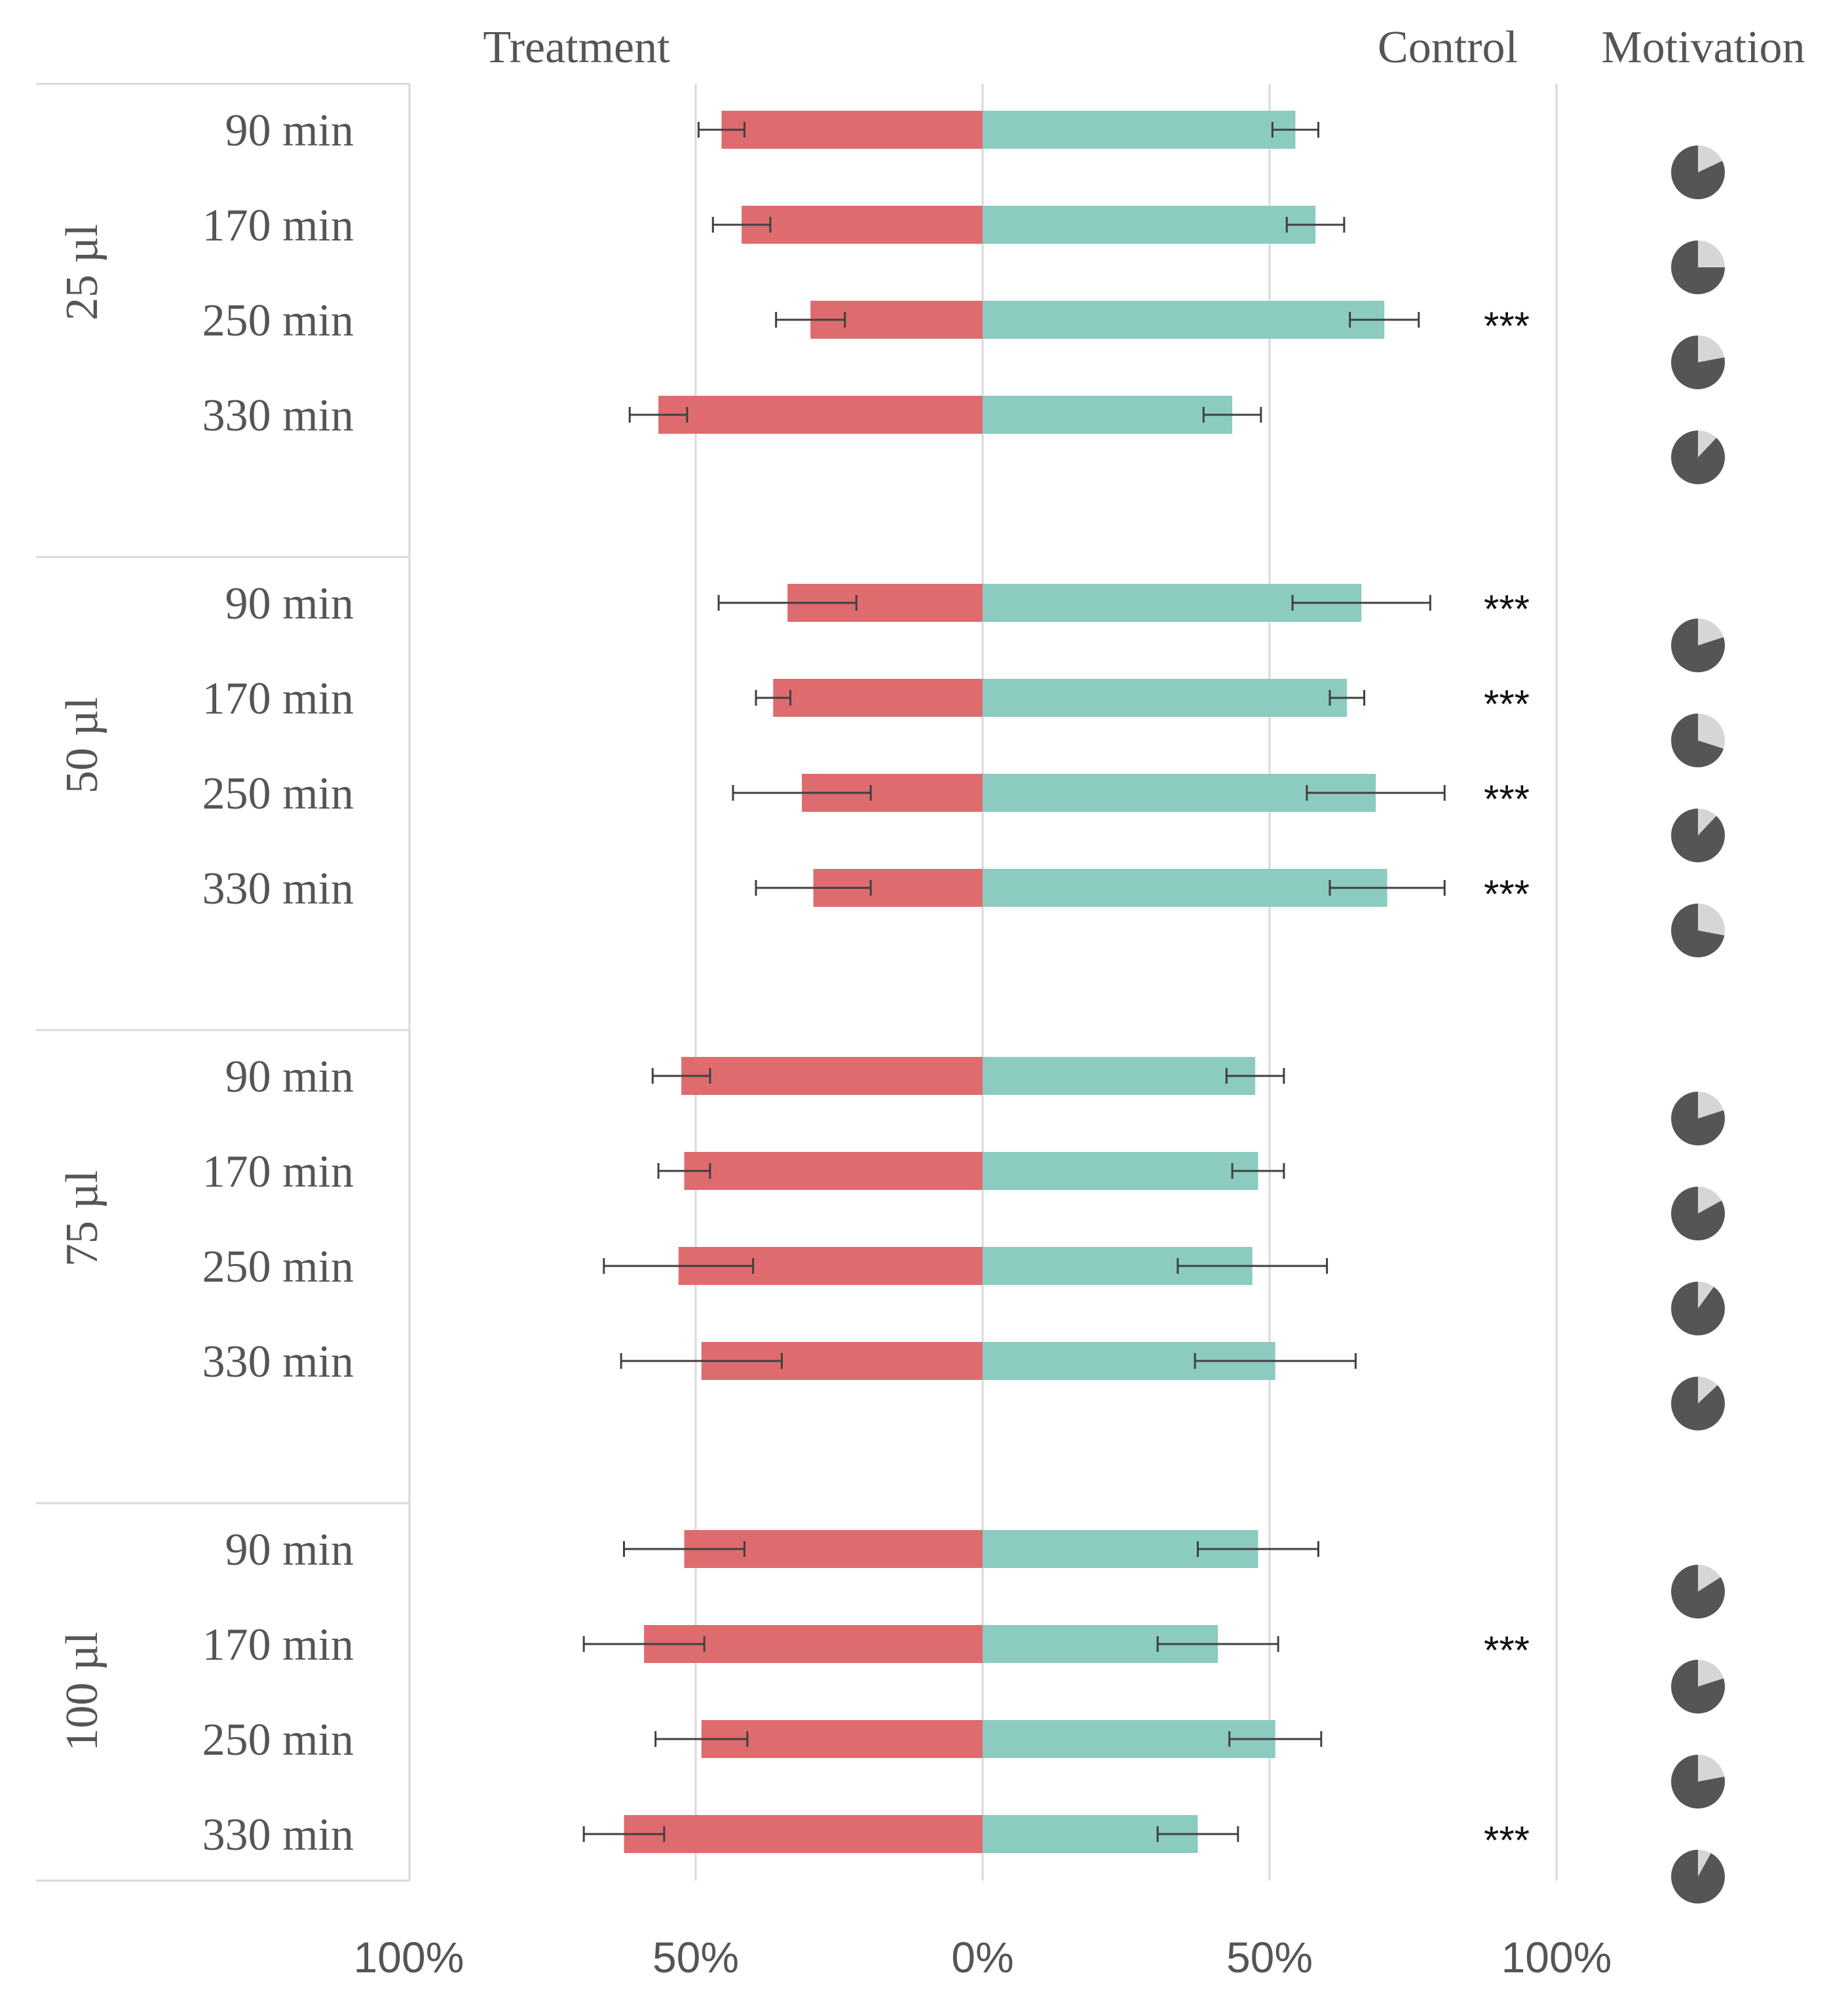 The height and width of the screenshot is (2009, 1848). What do you see at coordinates (82, 1218) in the screenshot?
I see `group-label: 75 µl` at bounding box center [82, 1218].